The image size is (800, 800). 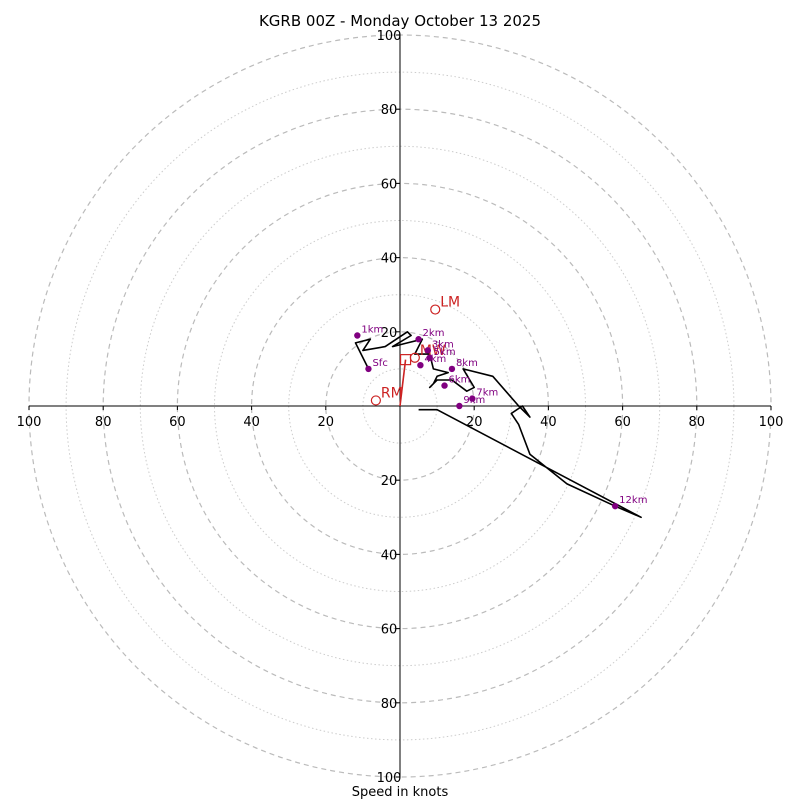 I want to click on hodograph-line, so click(x=498, y=424).